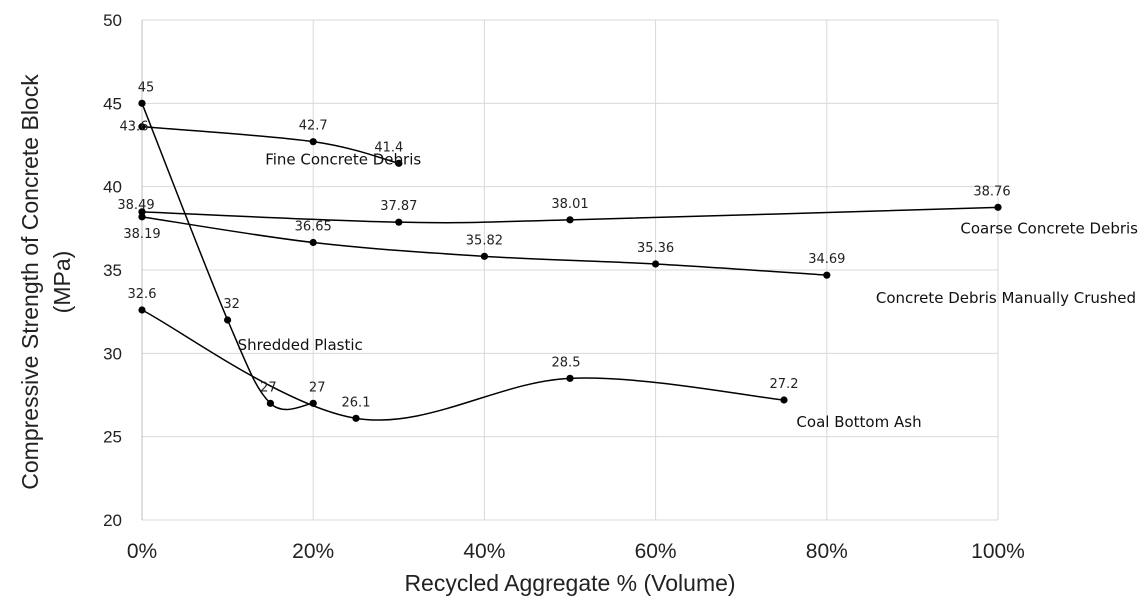 The image size is (1142, 598). Describe the element at coordinates (655, 248) in the screenshot. I see `data-label: 35.36` at that location.